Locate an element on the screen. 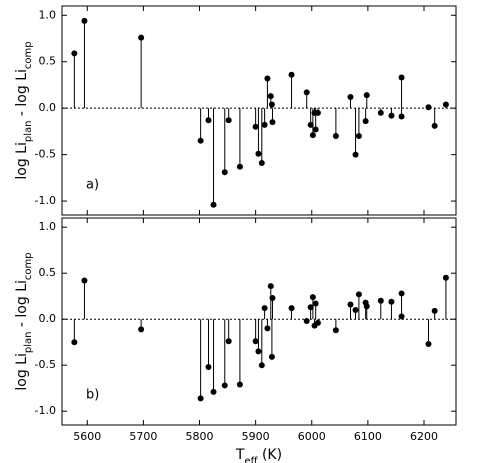  label-part: T is located at coordinates (240, 455).